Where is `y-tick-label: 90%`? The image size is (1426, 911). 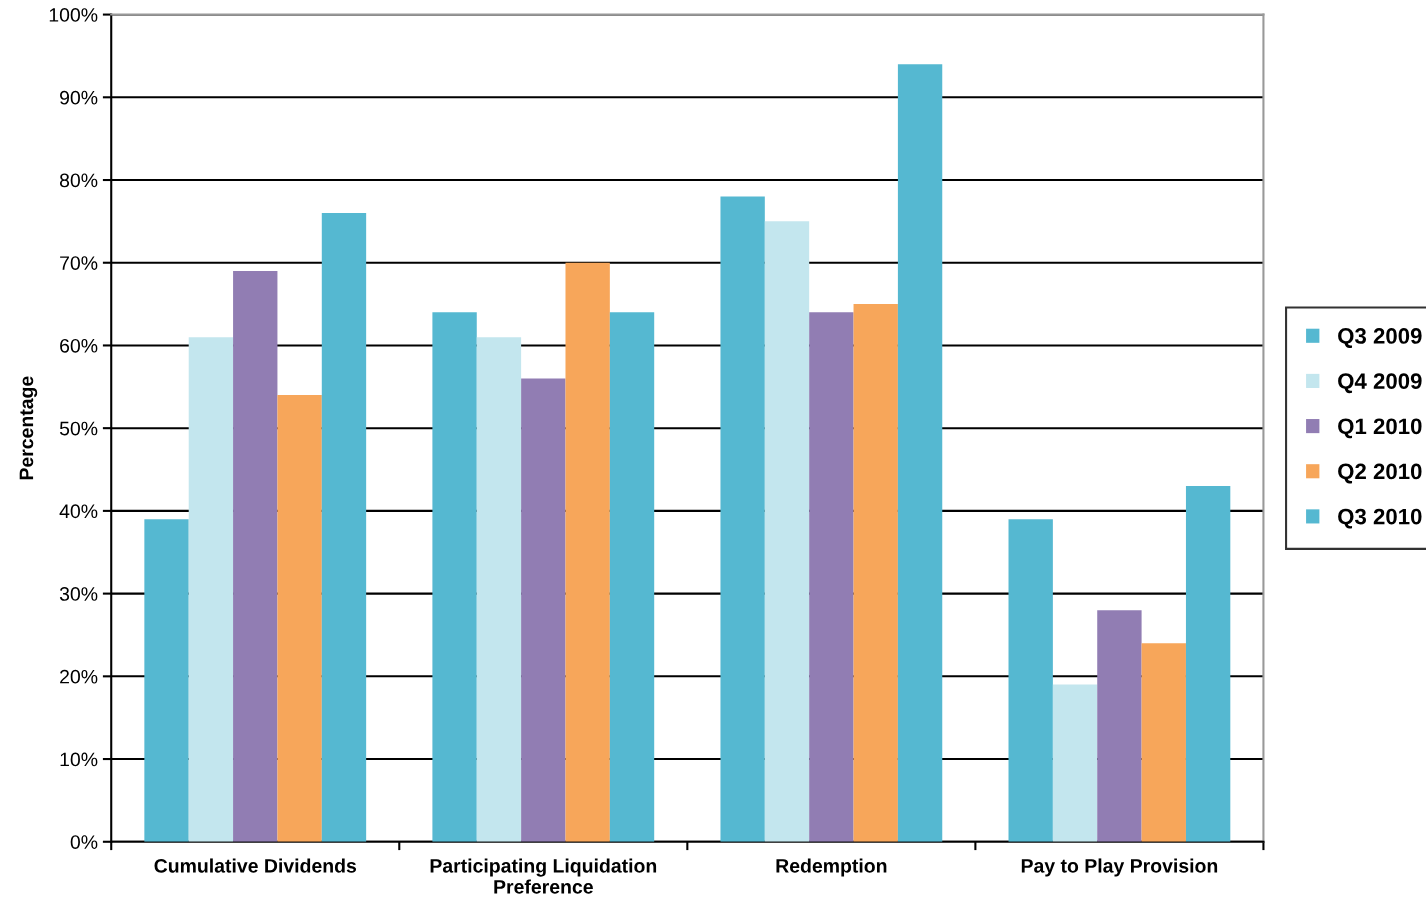 y-tick-label: 90% is located at coordinates (79, 97).